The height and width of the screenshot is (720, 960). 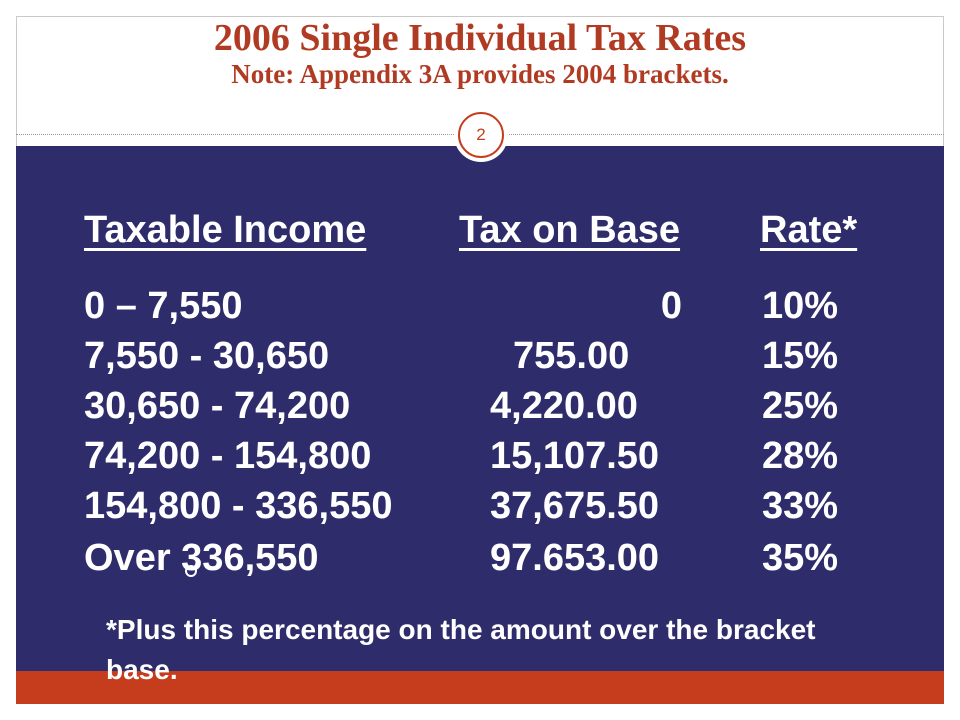 I want to click on circle-mark-icon, so click(x=191, y=571).